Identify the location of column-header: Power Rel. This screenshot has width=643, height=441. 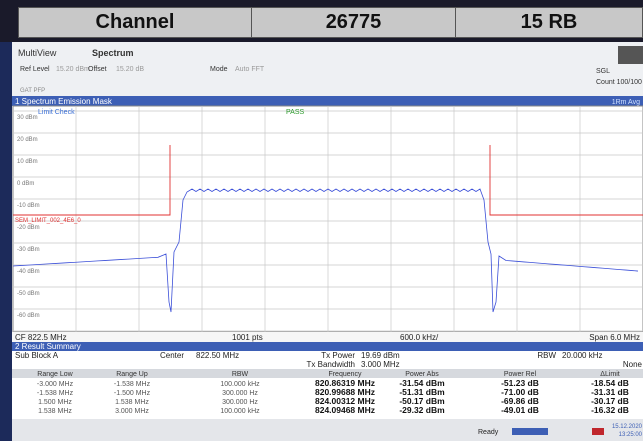
(520, 374).